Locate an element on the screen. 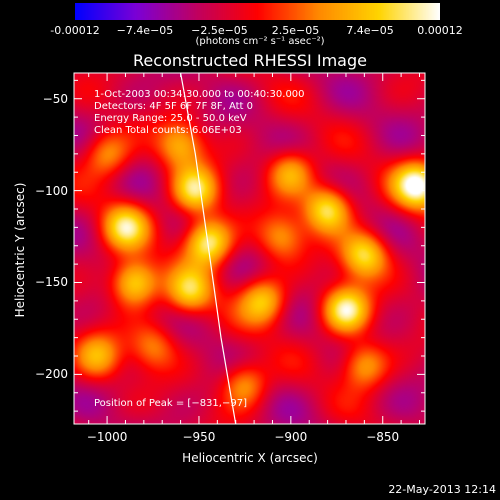 This screenshot has height=500, width=500. x-tick-label: −900 is located at coordinates (291, 437).